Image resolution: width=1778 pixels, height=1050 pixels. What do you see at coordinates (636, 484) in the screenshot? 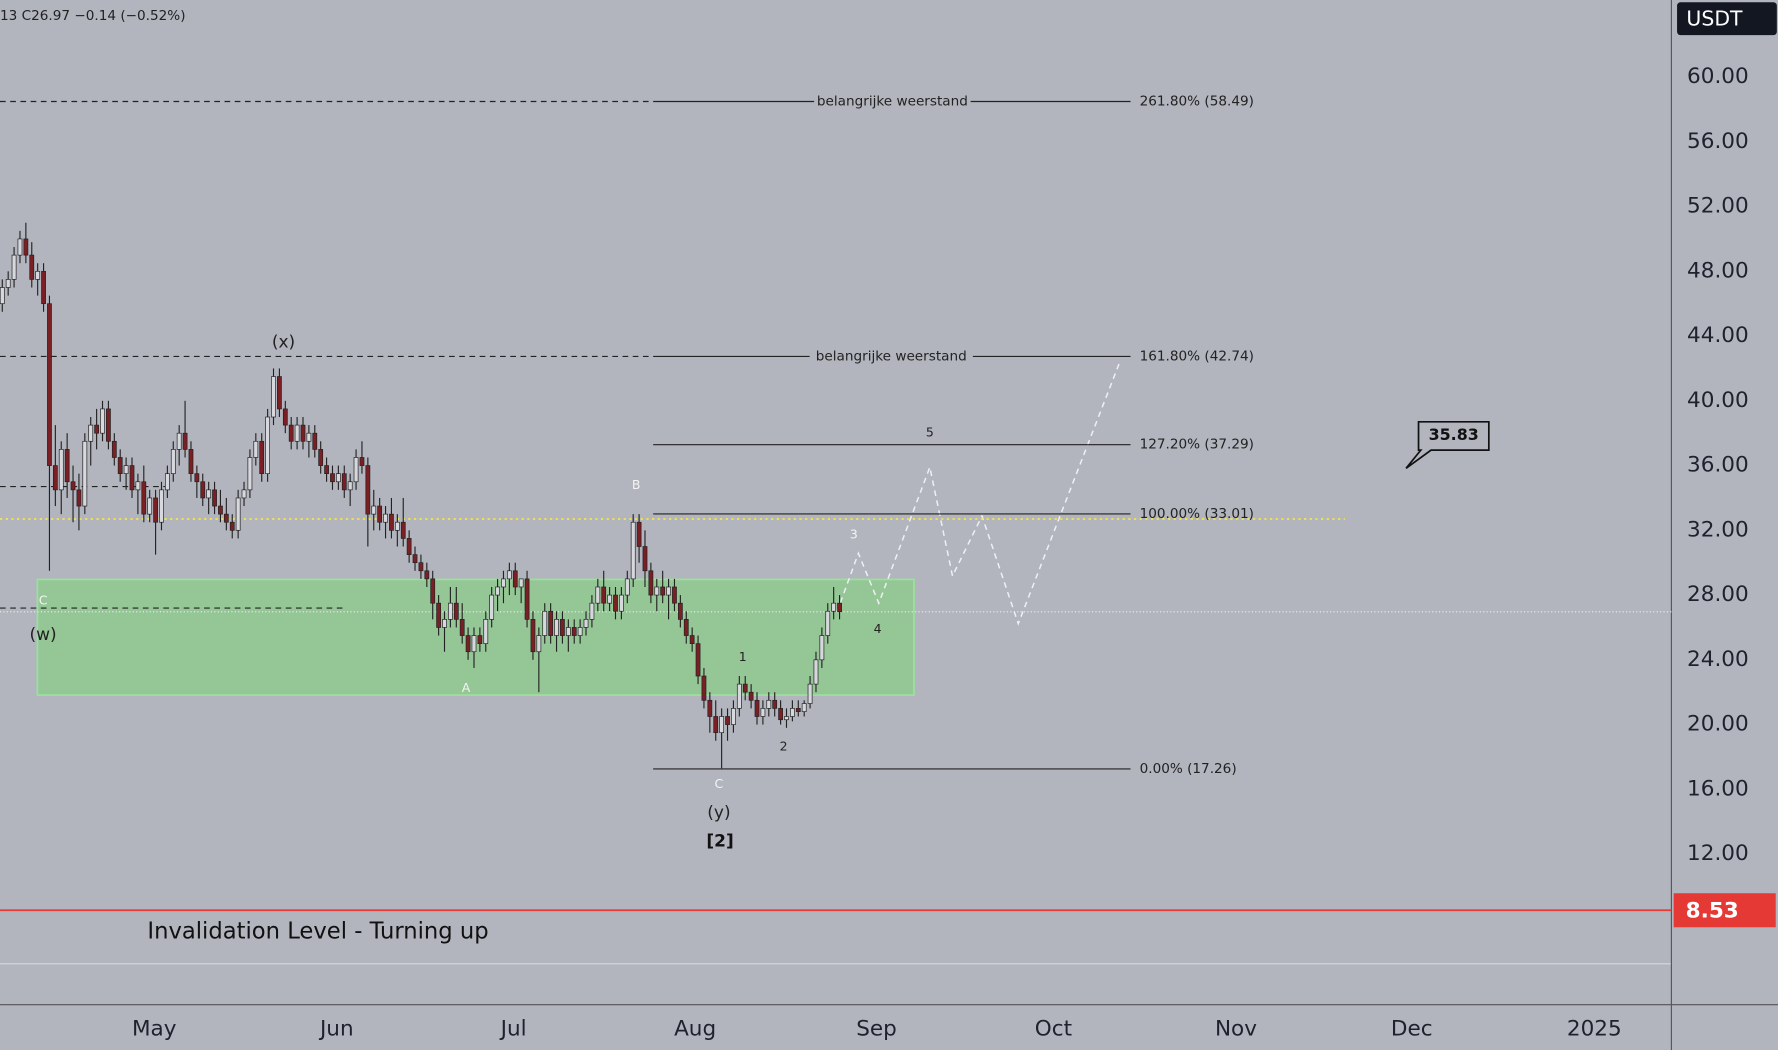
I see `wave-label: B` at bounding box center [636, 484].